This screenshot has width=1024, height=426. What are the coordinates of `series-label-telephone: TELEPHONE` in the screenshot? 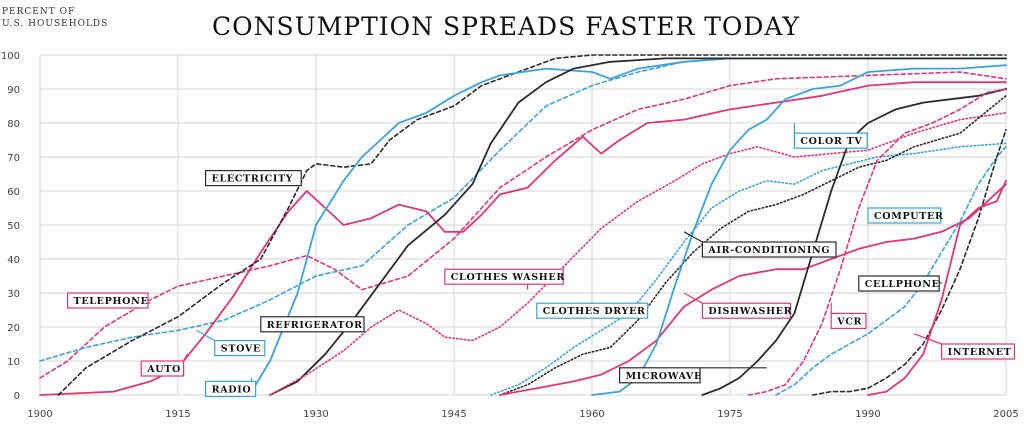 It's located at (111, 301).